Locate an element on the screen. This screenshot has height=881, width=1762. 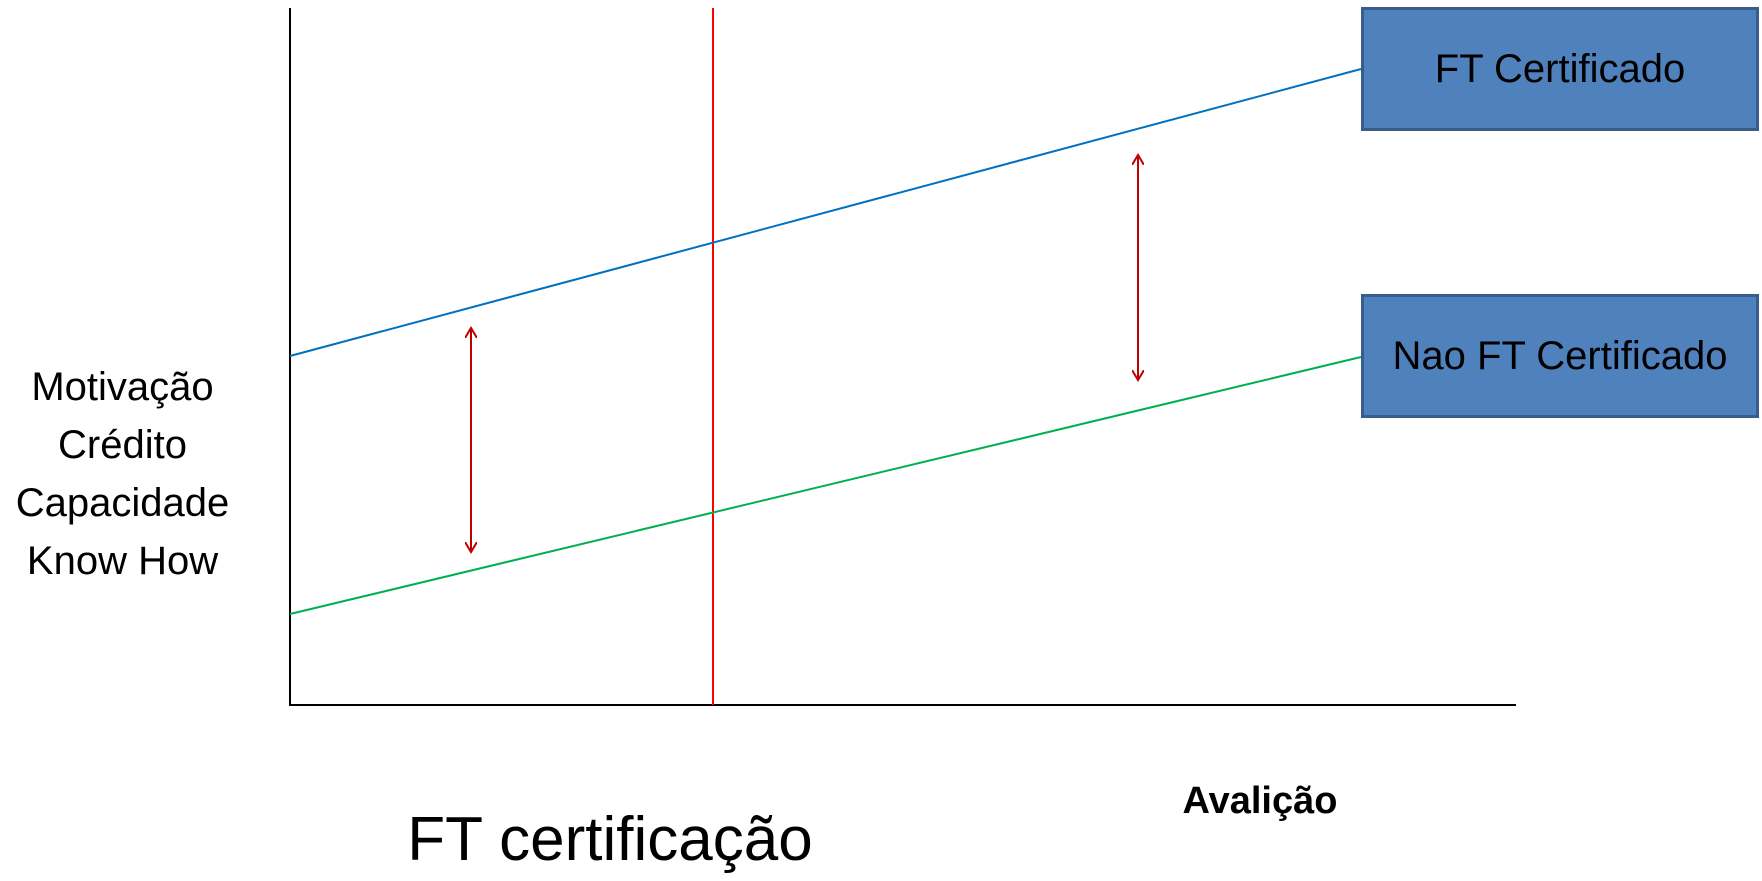
y-label-line-know-how: Know How is located at coordinates (122, 561).